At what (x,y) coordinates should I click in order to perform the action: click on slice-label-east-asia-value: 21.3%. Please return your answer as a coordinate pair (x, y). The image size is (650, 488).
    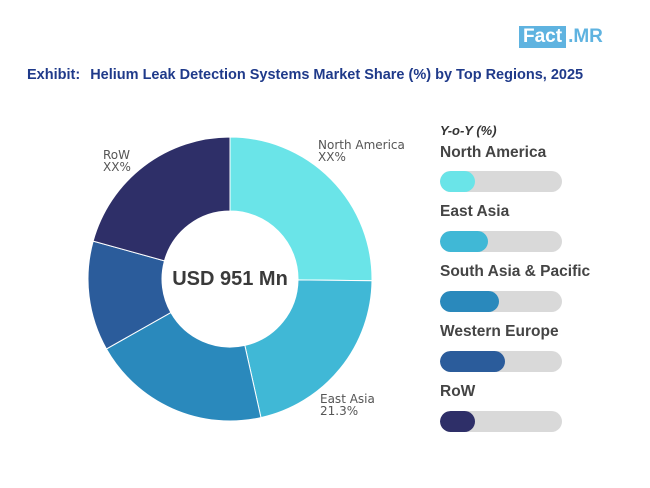
    Looking at the image, I should click on (339, 411).